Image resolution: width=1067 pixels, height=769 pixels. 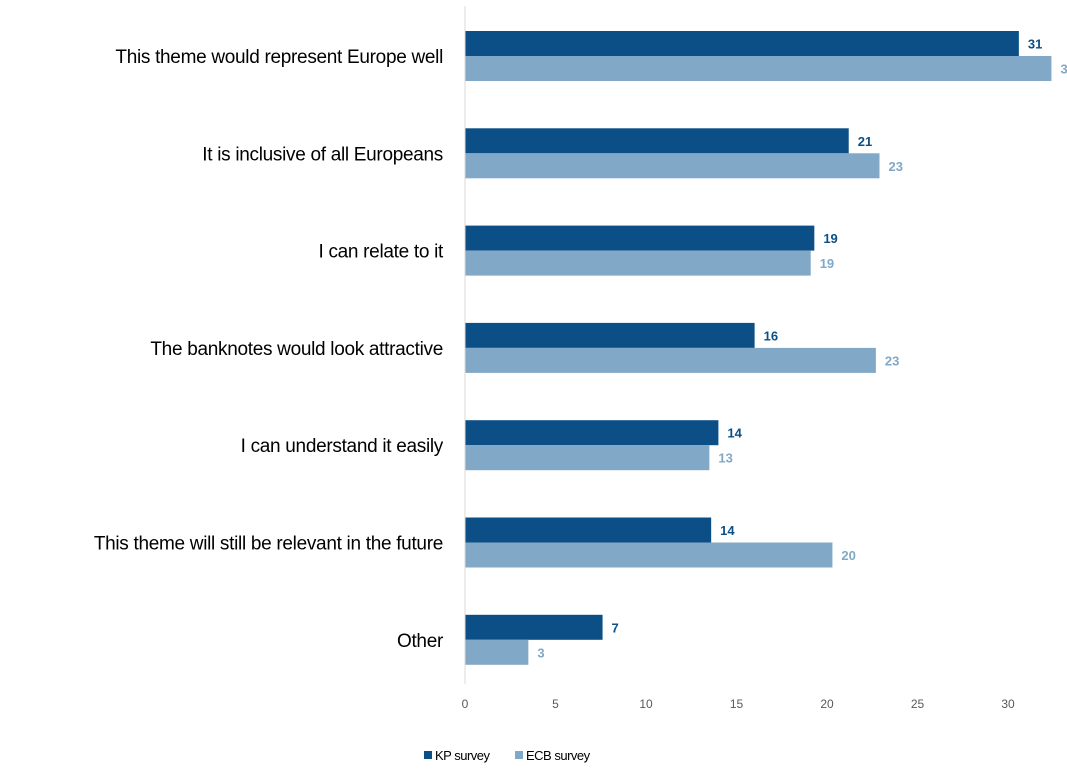 What do you see at coordinates (342, 446) in the screenshot?
I see `category-label-4: I can understand it easily` at bounding box center [342, 446].